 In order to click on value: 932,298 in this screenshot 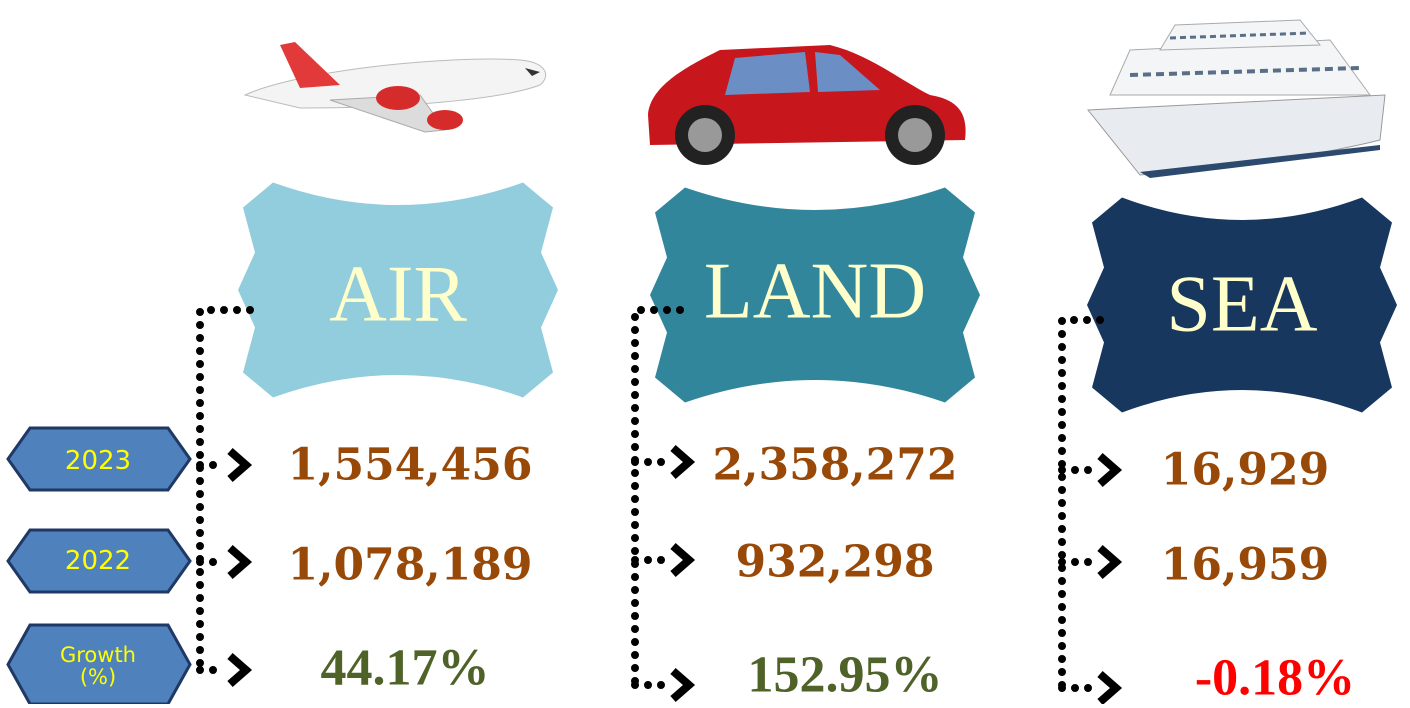, I will do `click(835, 562)`.